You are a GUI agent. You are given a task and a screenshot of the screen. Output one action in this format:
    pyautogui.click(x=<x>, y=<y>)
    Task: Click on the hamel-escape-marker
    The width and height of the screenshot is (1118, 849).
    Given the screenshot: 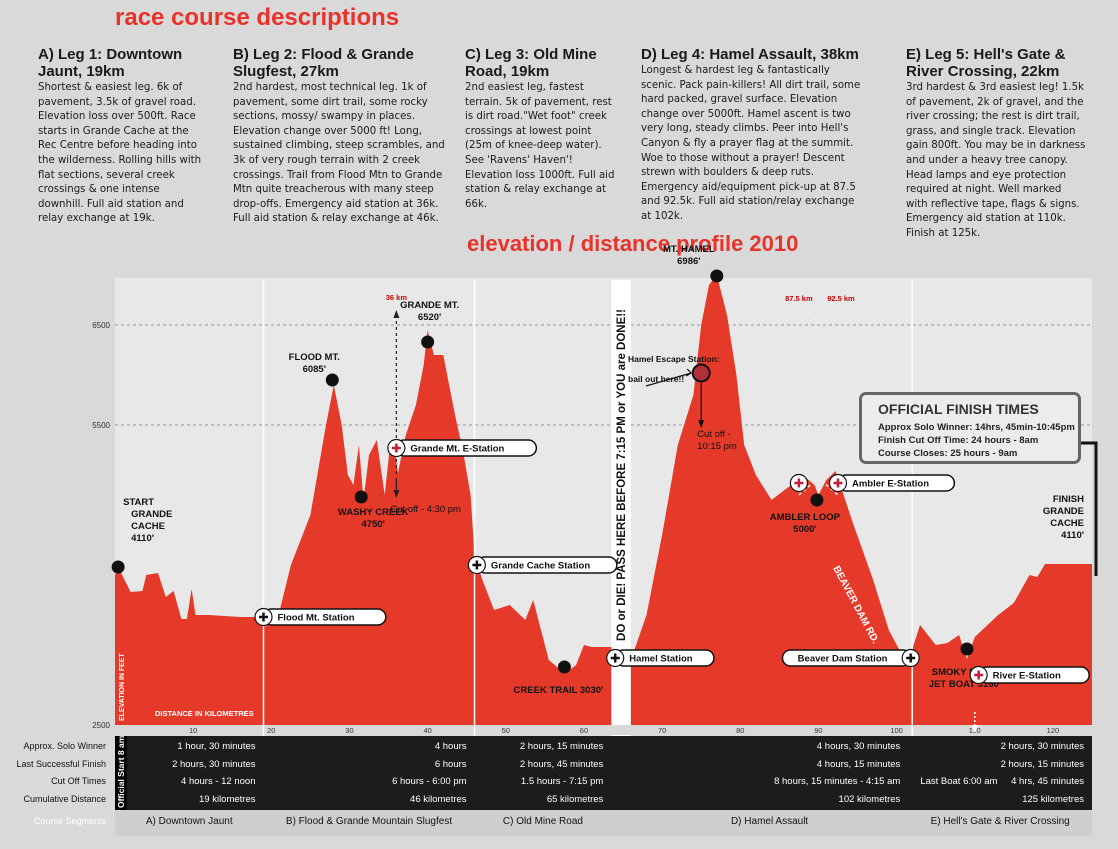 What is the action you would take?
    pyautogui.click(x=701, y=373)
    